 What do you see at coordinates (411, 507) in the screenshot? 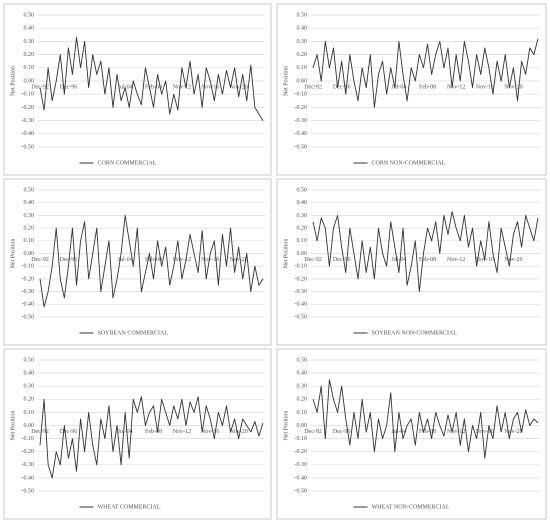
I see `legend-label: WHEAT NON-COMMERCIAL` at bounding box center [411, 507].